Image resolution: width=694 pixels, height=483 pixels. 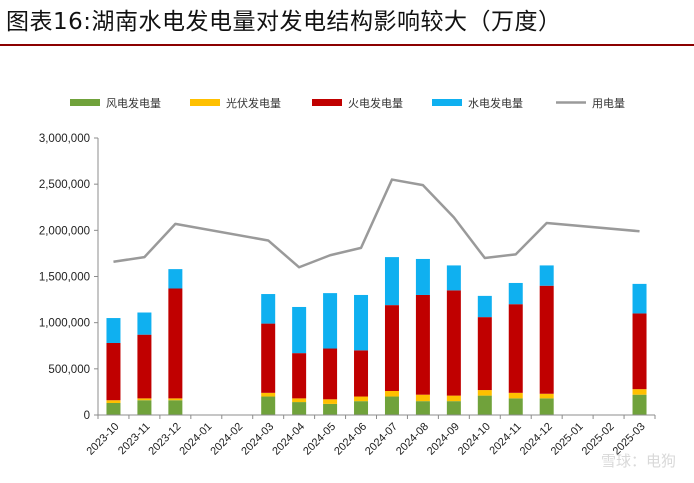 I want to click on x-tick-label: 2024-05, so click(x=319, y=439).